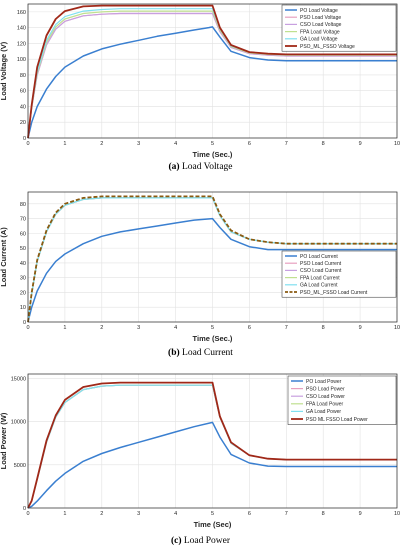 This screenshot has width=401, height=550. I want to click on y-tick-label: 15000, so click(18, 379).